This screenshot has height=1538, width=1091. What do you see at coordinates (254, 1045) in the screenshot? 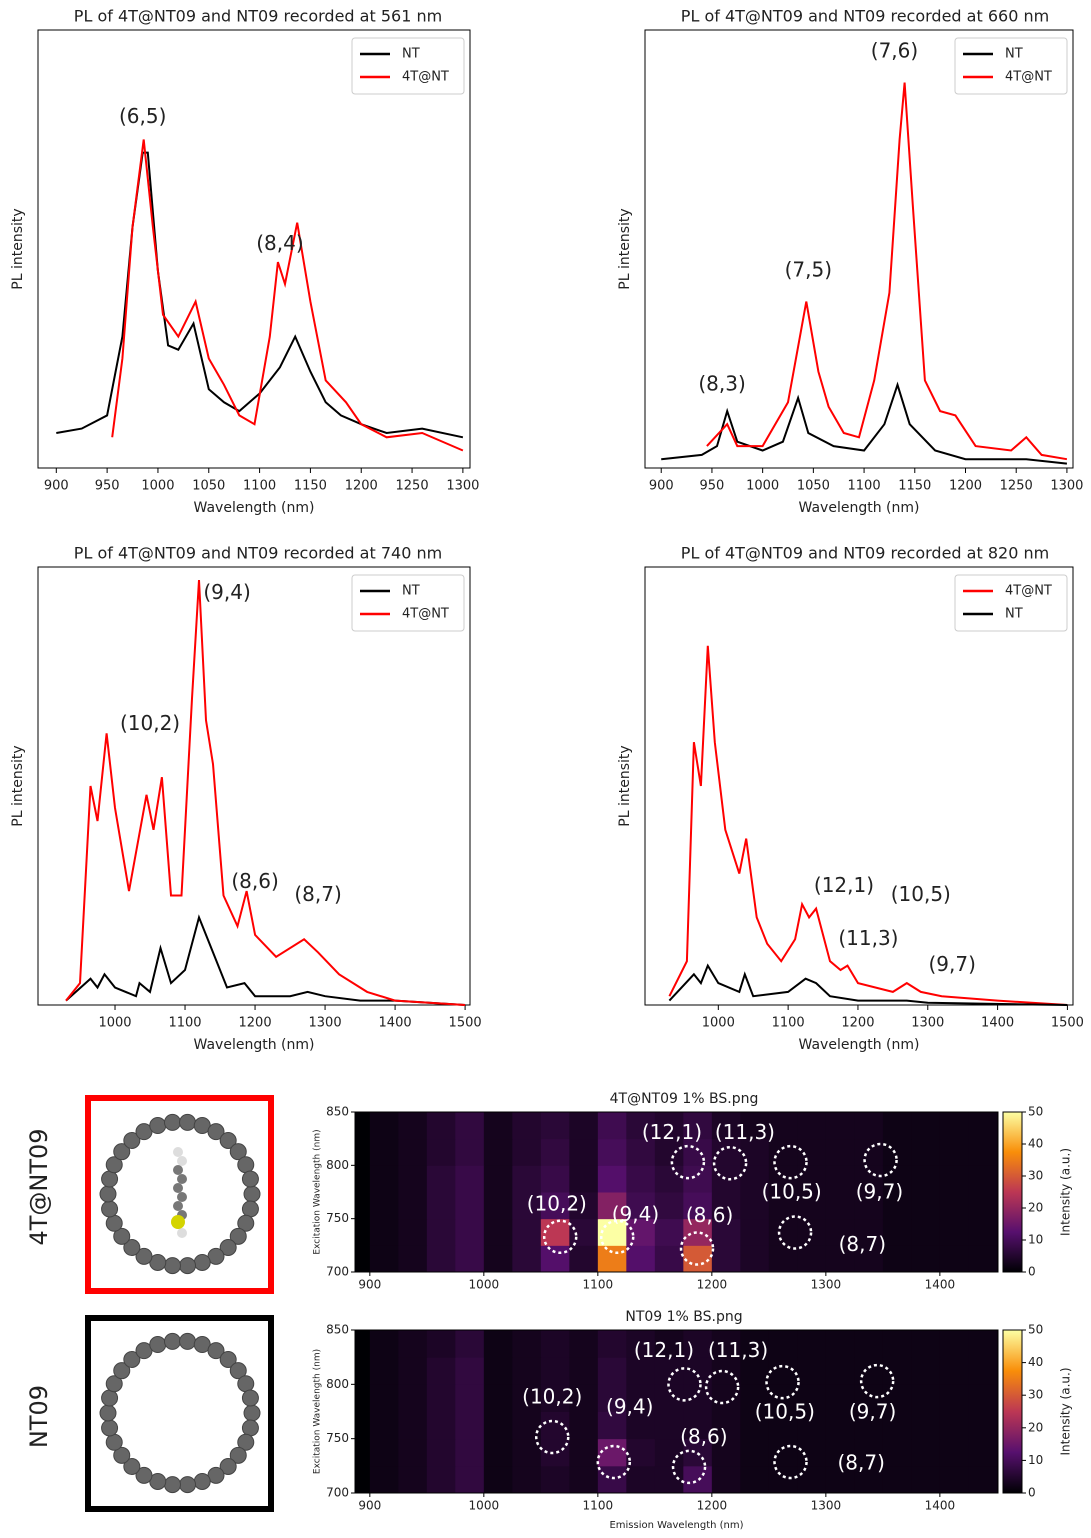
I see `x-axis-label: Wavelength (nm)` at bounding box center [254, 1045].